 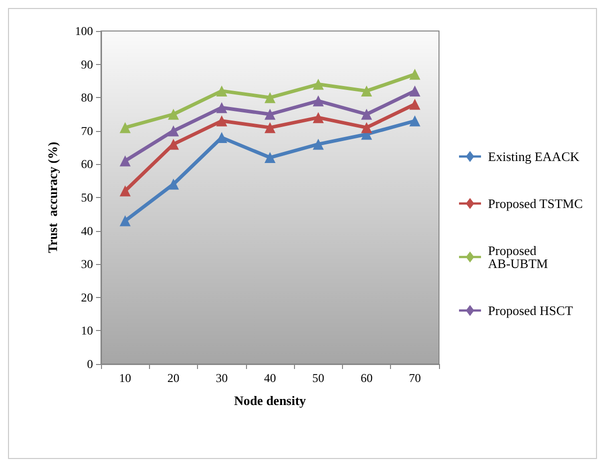 What do you see at coordinates (87, 197) in the screenshot?
I see `y-tick-label: 50` at bounding box center [87, 197].